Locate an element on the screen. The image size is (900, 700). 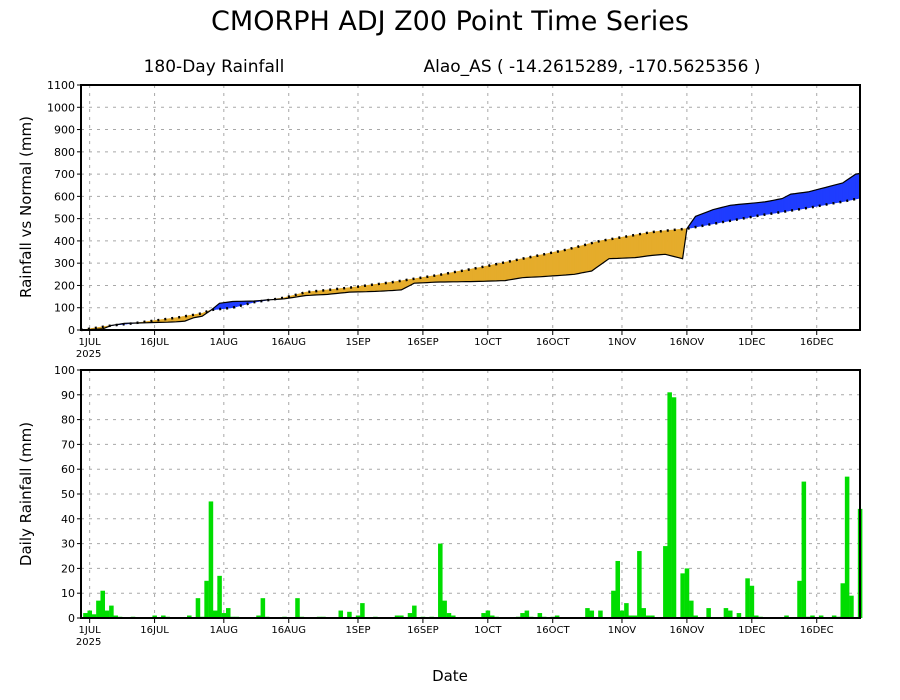
cumulative-x-tick-label: 16NOV is located at coordinates (687, 342).